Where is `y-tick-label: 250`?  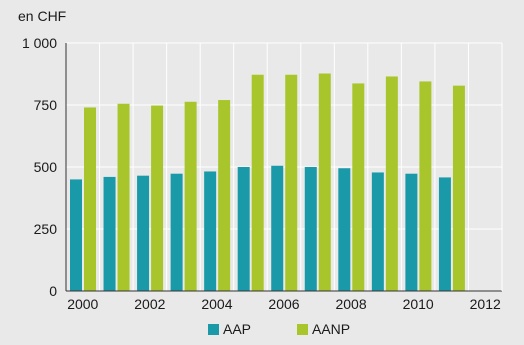
y-tick-label: 250 is located at coordinates (46, 229).